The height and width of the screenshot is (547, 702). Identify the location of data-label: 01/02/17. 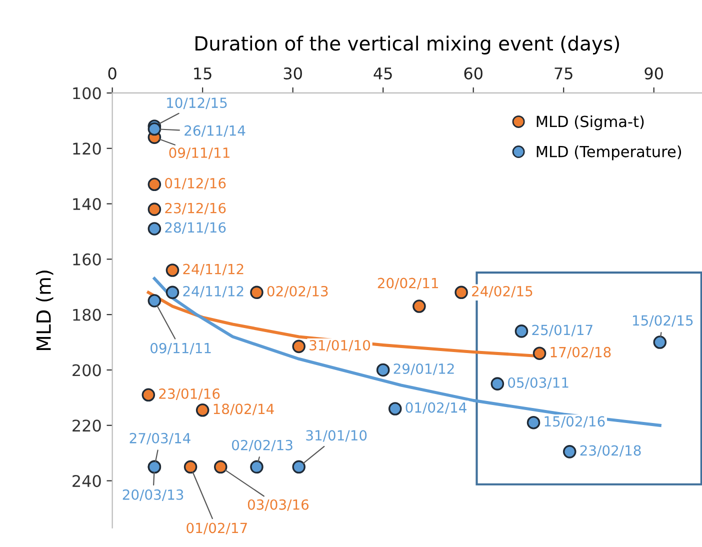
(216, 528).